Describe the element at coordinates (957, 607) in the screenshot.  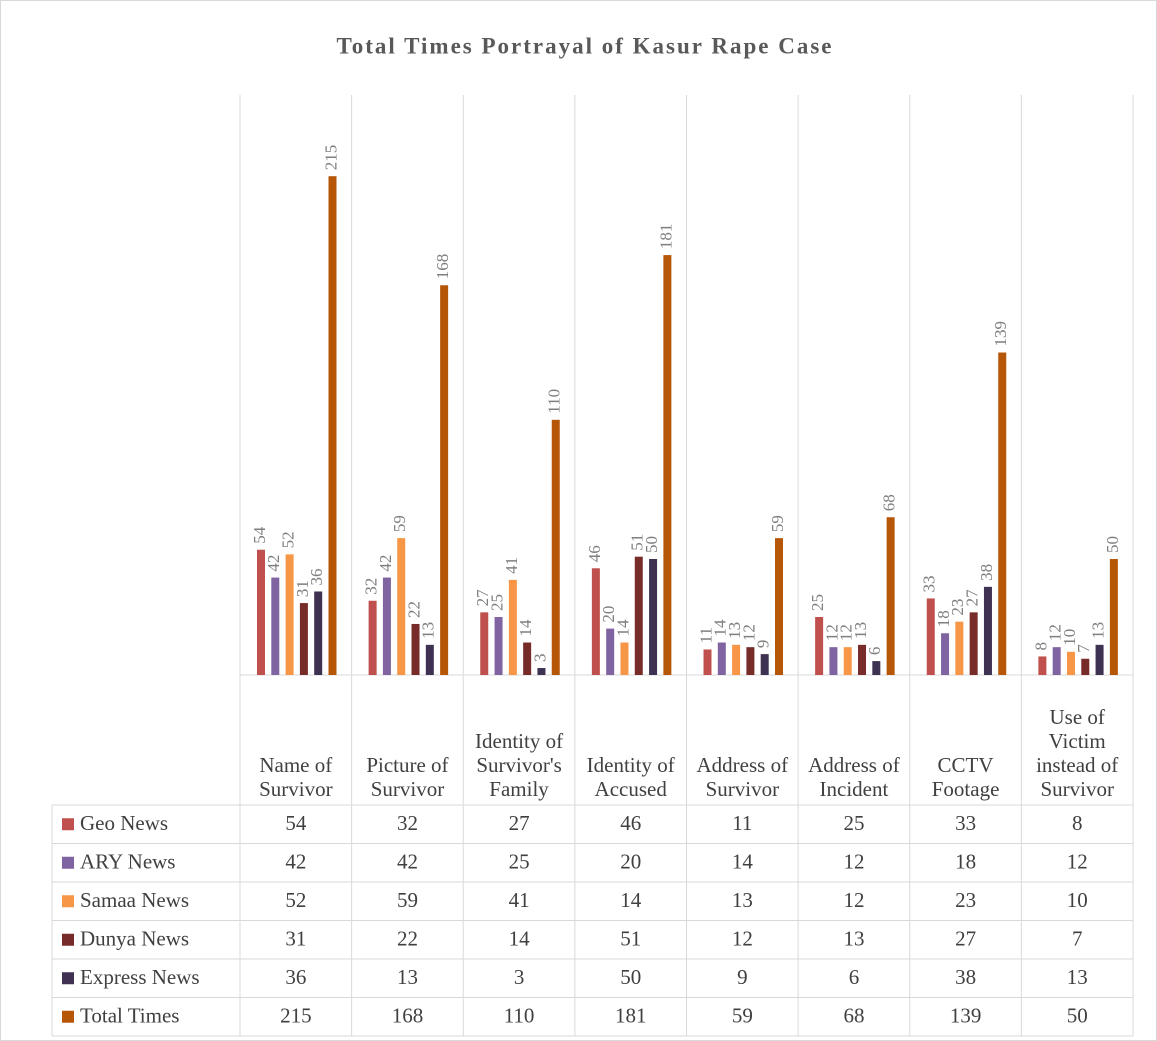
I see `value-label: 23` at that location.